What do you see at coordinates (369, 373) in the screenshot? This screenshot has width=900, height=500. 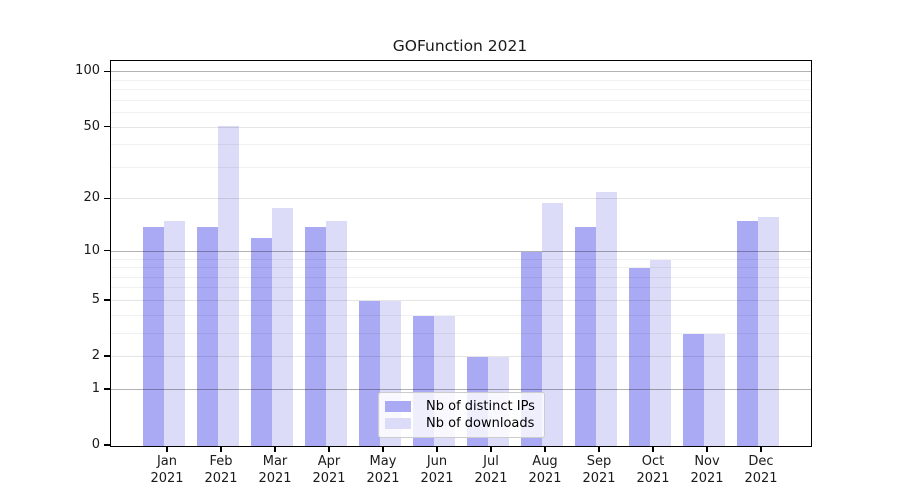 I see `bar-nb-of-distinct-ips-may` at bounding box center [369, 373].